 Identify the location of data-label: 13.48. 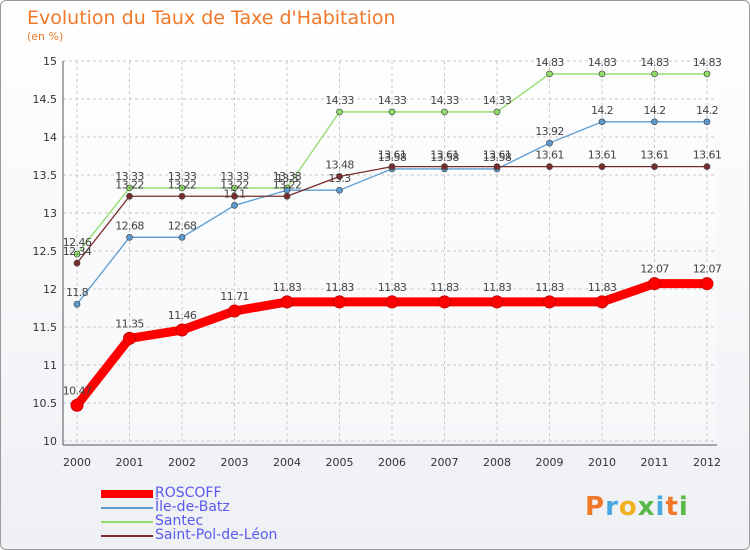
(339, 165).